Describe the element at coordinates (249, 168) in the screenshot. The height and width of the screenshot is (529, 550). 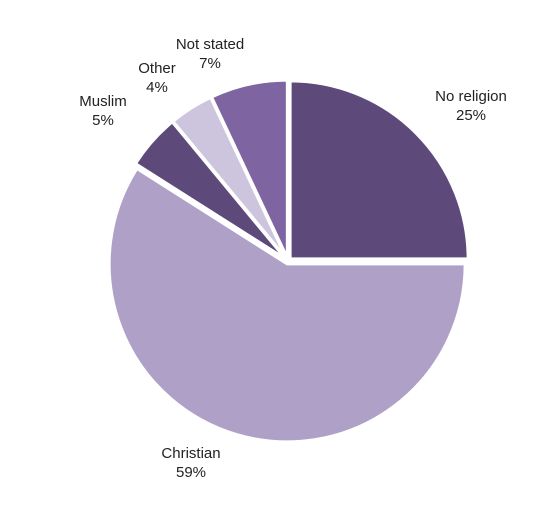
I see `pie-slice-not-stated` at that location.